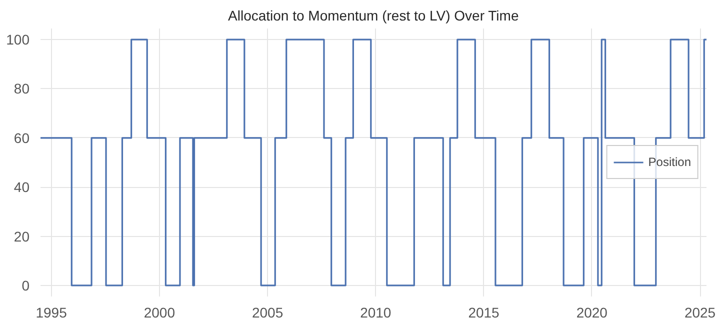 This screenshot has height=320, width=726. I want to click on x-tick-label: 2025, so click(700, 312).